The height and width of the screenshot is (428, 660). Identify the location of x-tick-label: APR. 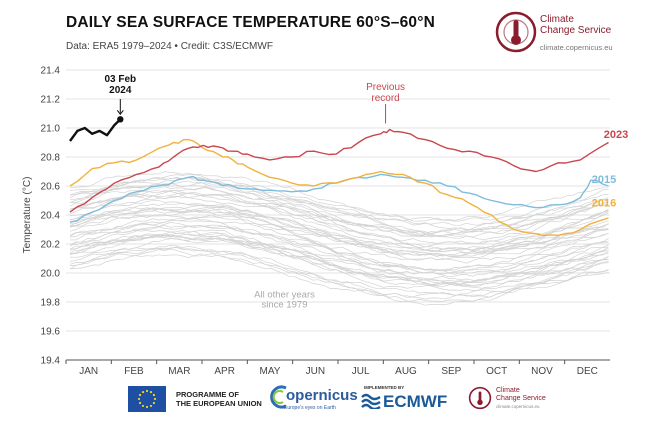
(224, 371).